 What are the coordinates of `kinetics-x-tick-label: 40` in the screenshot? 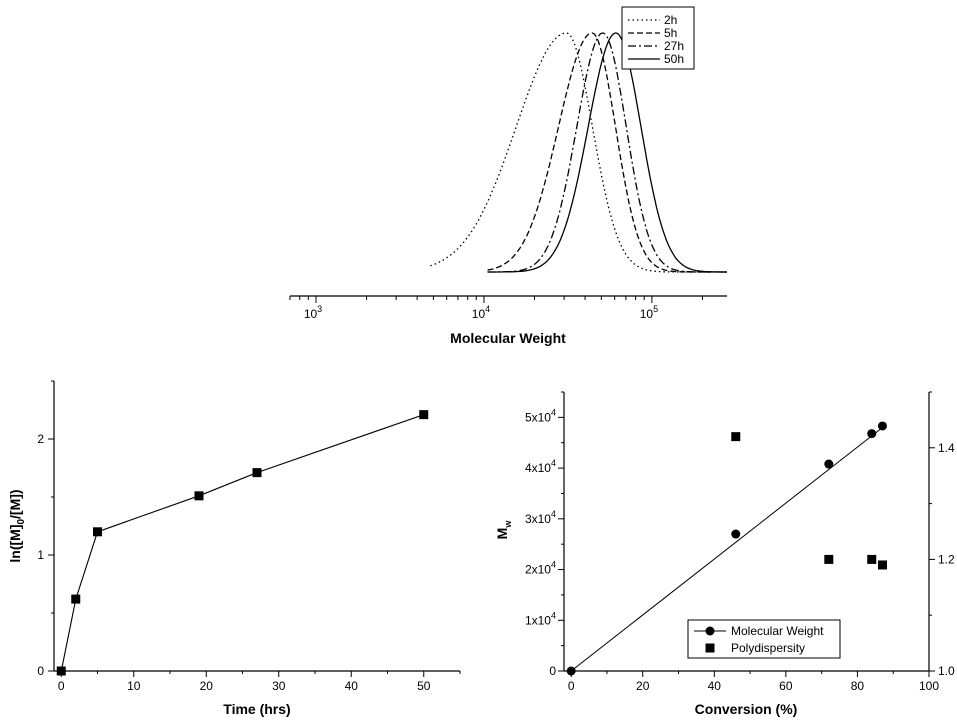 It's located at (352, 686).